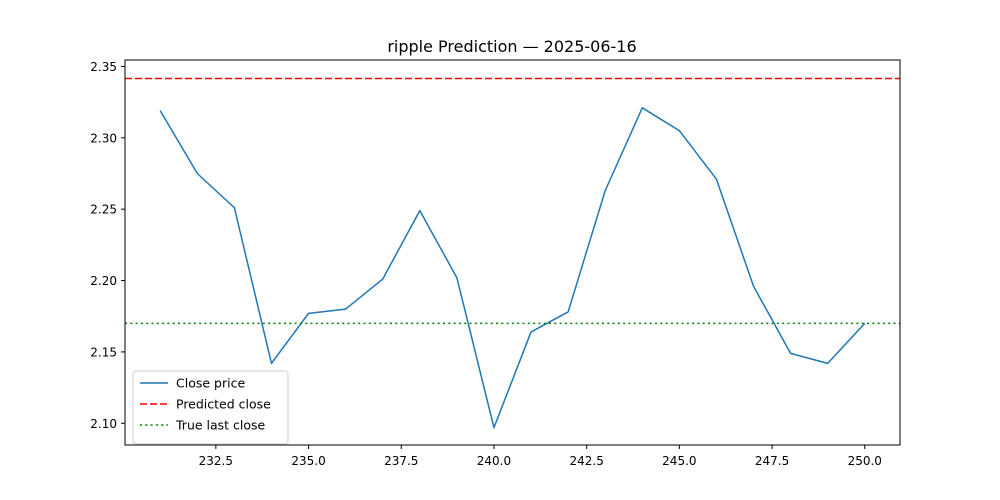 The height and width of the screenshot is (500, 1000). What do you see at coordinates (679, 461) in the screenshot?
I see `x-tick-label: 245.0` at bounding box center [679, 461].